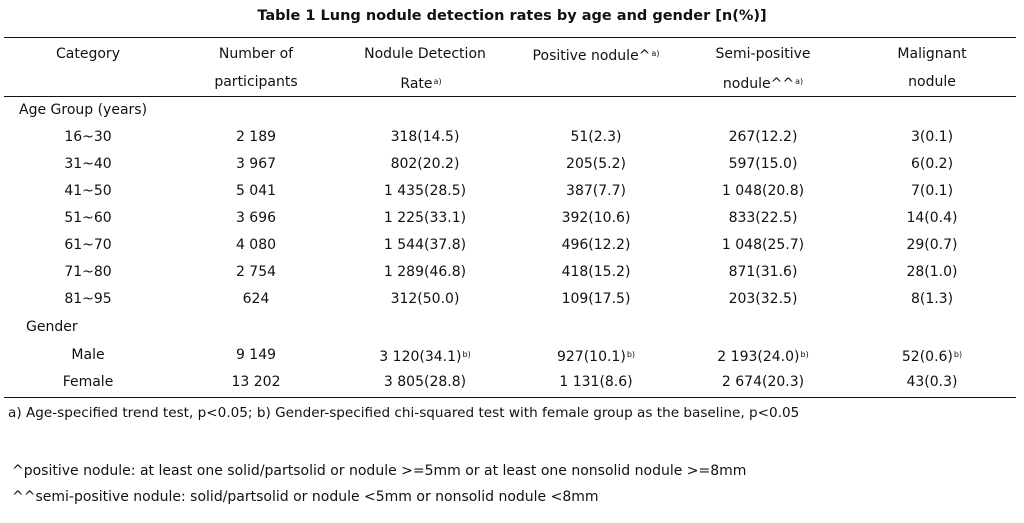 This screenshot has width=1024, height=523. Describe the element at coordinates (88, 137) in the screenshot. I see `row-label: 16~30` at that location.